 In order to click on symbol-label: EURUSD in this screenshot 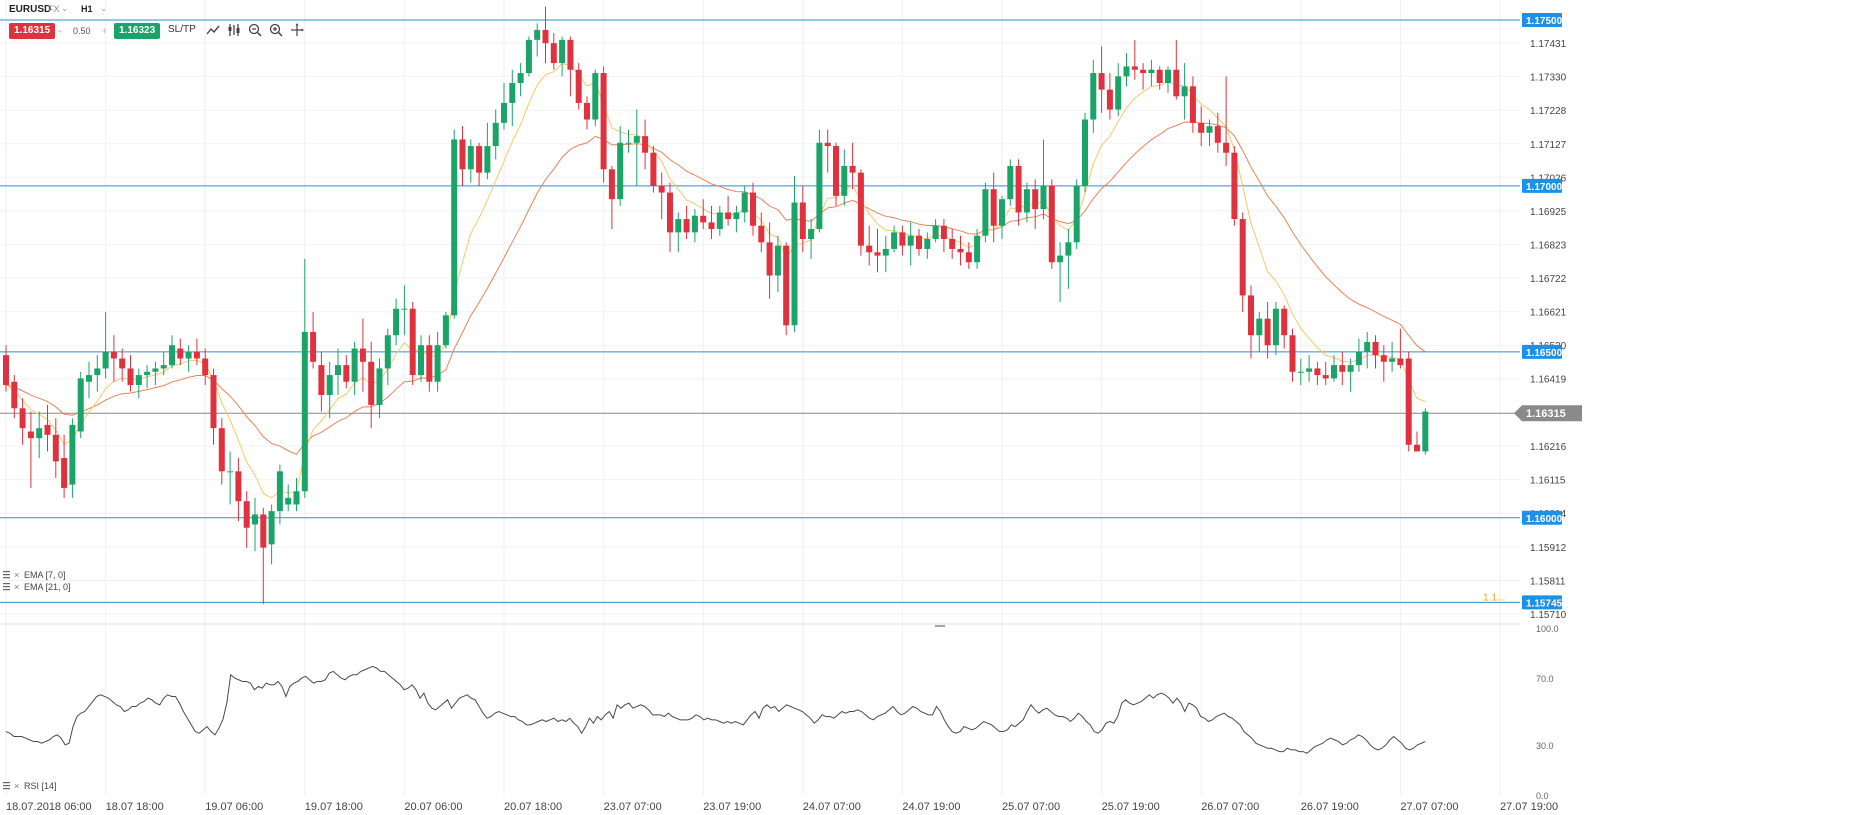, I will do `click(30, 9)`.